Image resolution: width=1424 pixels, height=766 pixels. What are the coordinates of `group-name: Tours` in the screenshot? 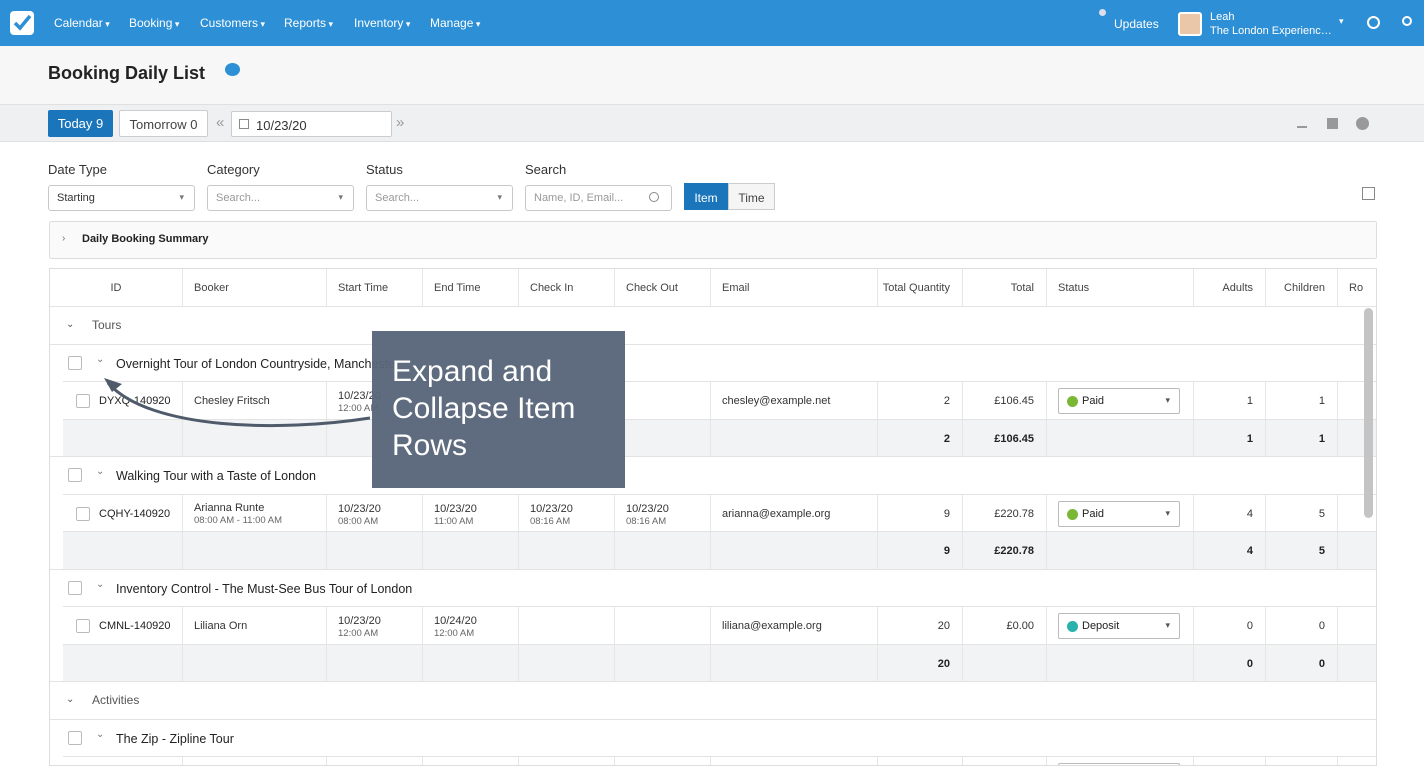 It's located at (107, 325).